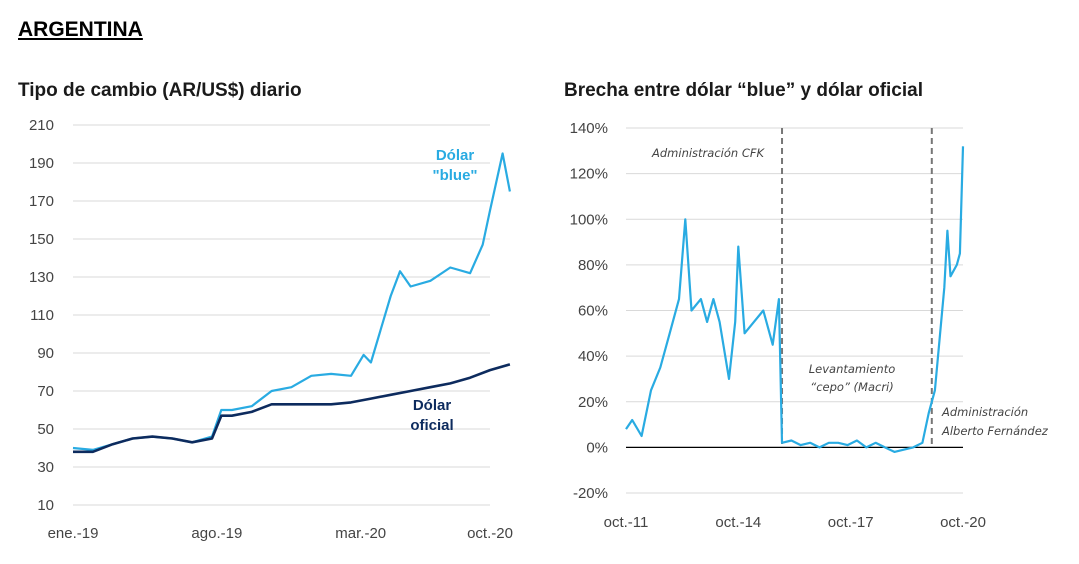 The image size is (1079, 564). I want to click on y-tick-label: 140%, so click(589, 128).